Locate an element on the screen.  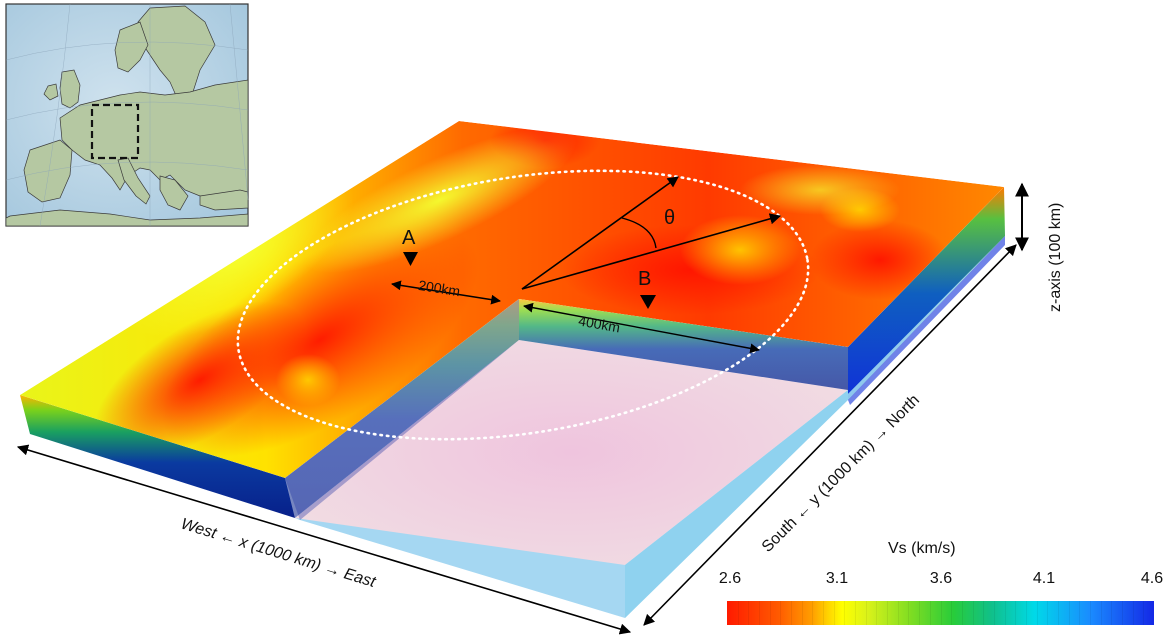
colorbar-title: Vs (km/s) is located at coordinates (922, 548).